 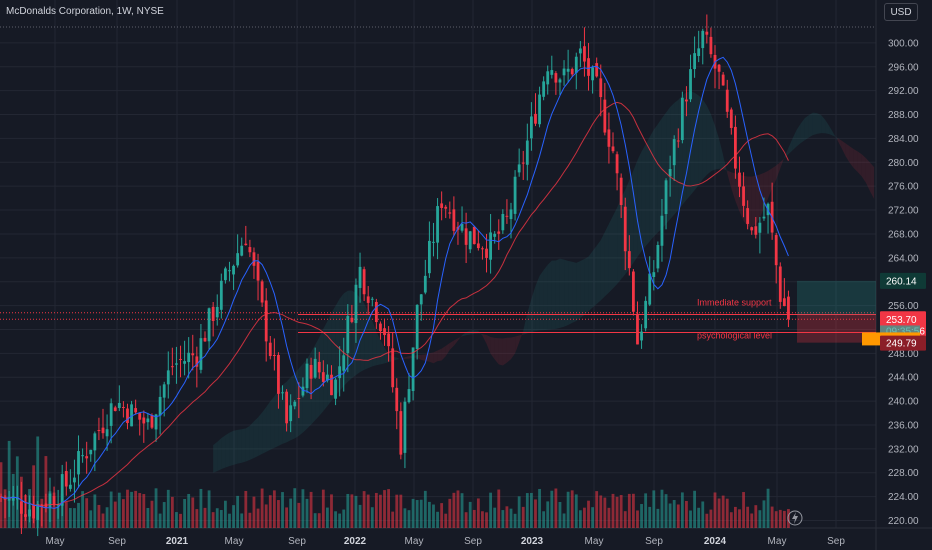 I want to click on y-tick-label: 296.00, so click(x=903, y=67).